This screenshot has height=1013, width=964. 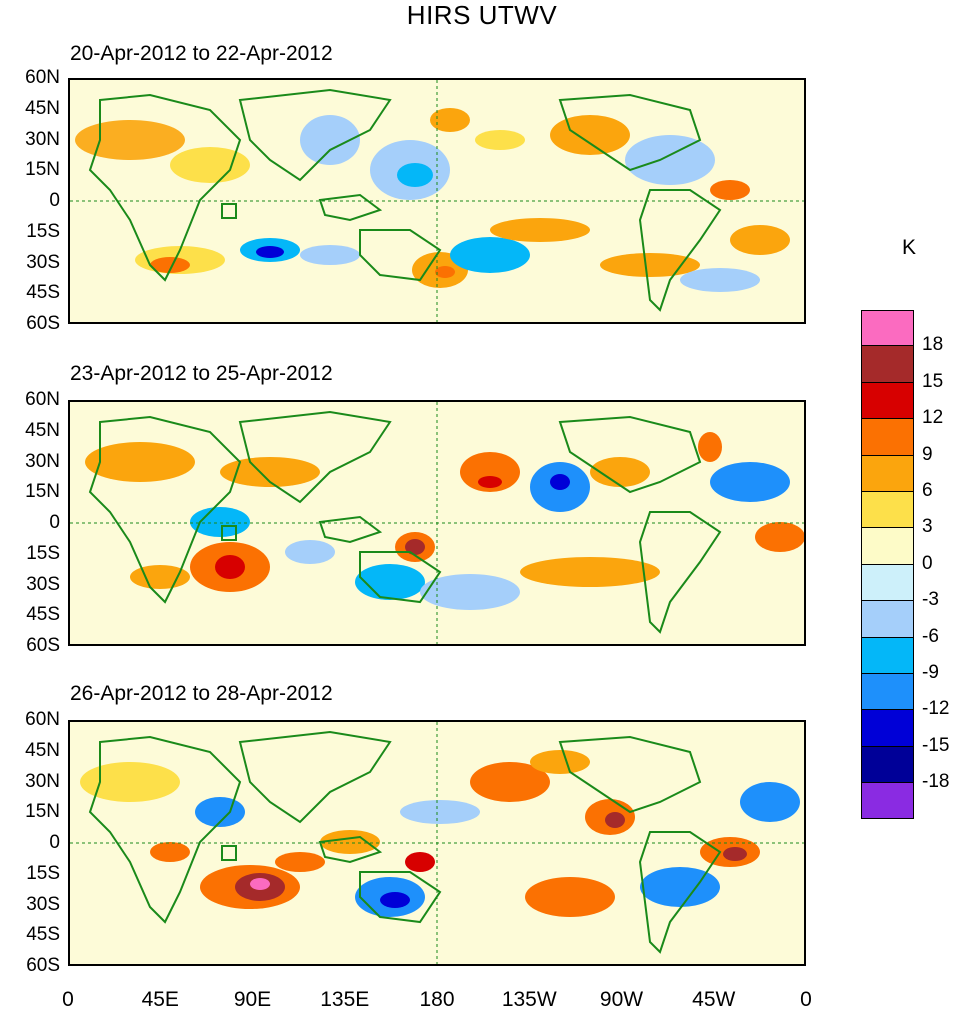 I want to click on colorbar-label: -15, so click(x=936, y=745).